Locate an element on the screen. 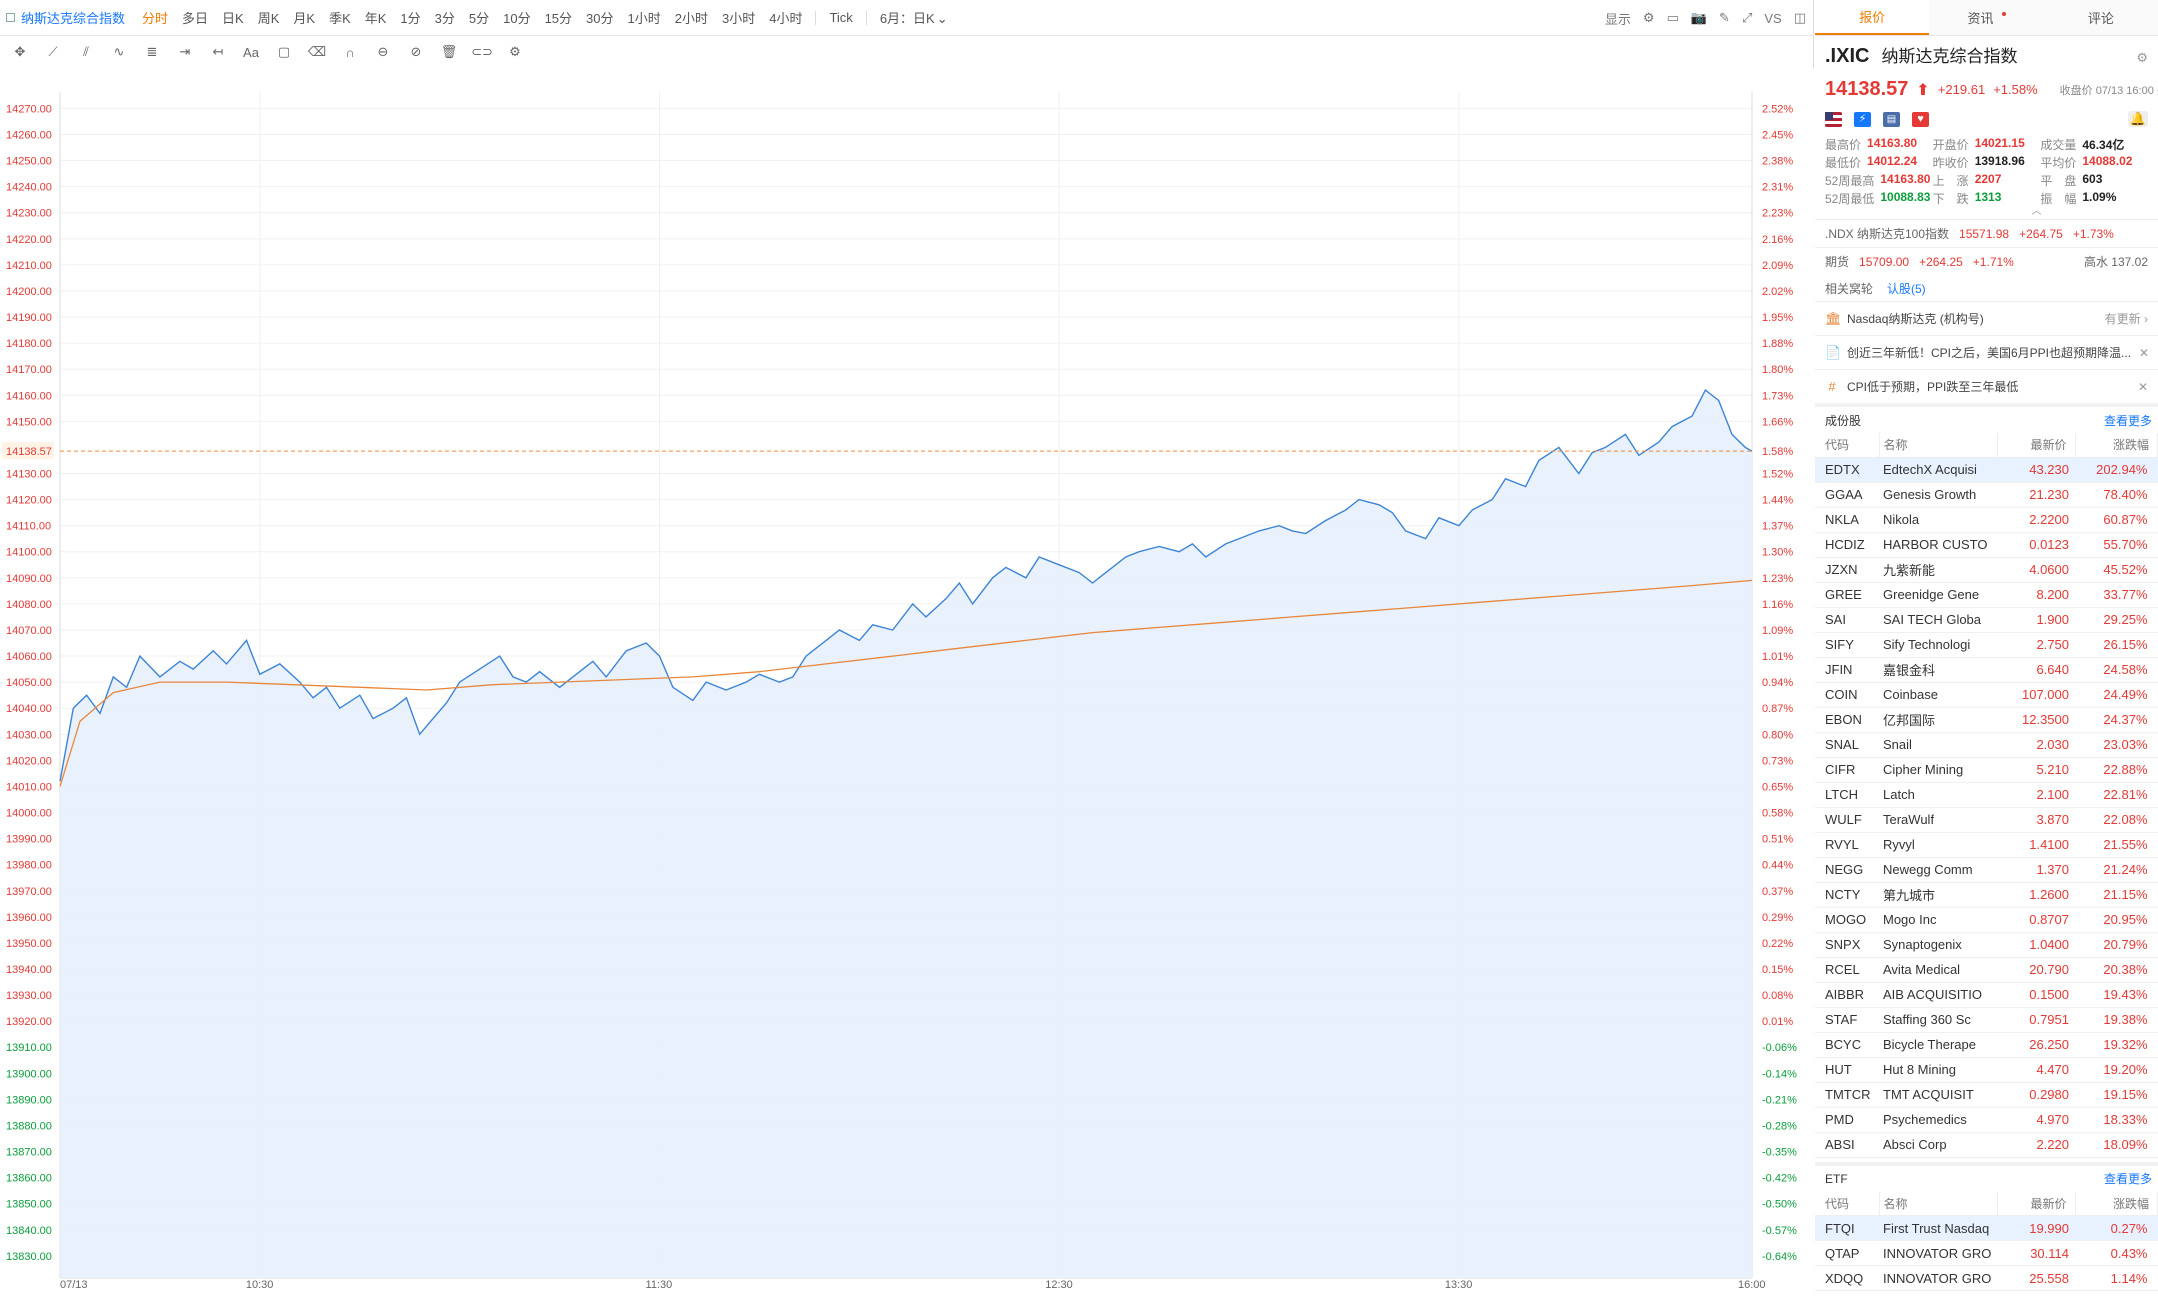 The height and width of the screenshot is (1297, 2158). eraser-icon: ⌫ is located at coordinates (317, 51).